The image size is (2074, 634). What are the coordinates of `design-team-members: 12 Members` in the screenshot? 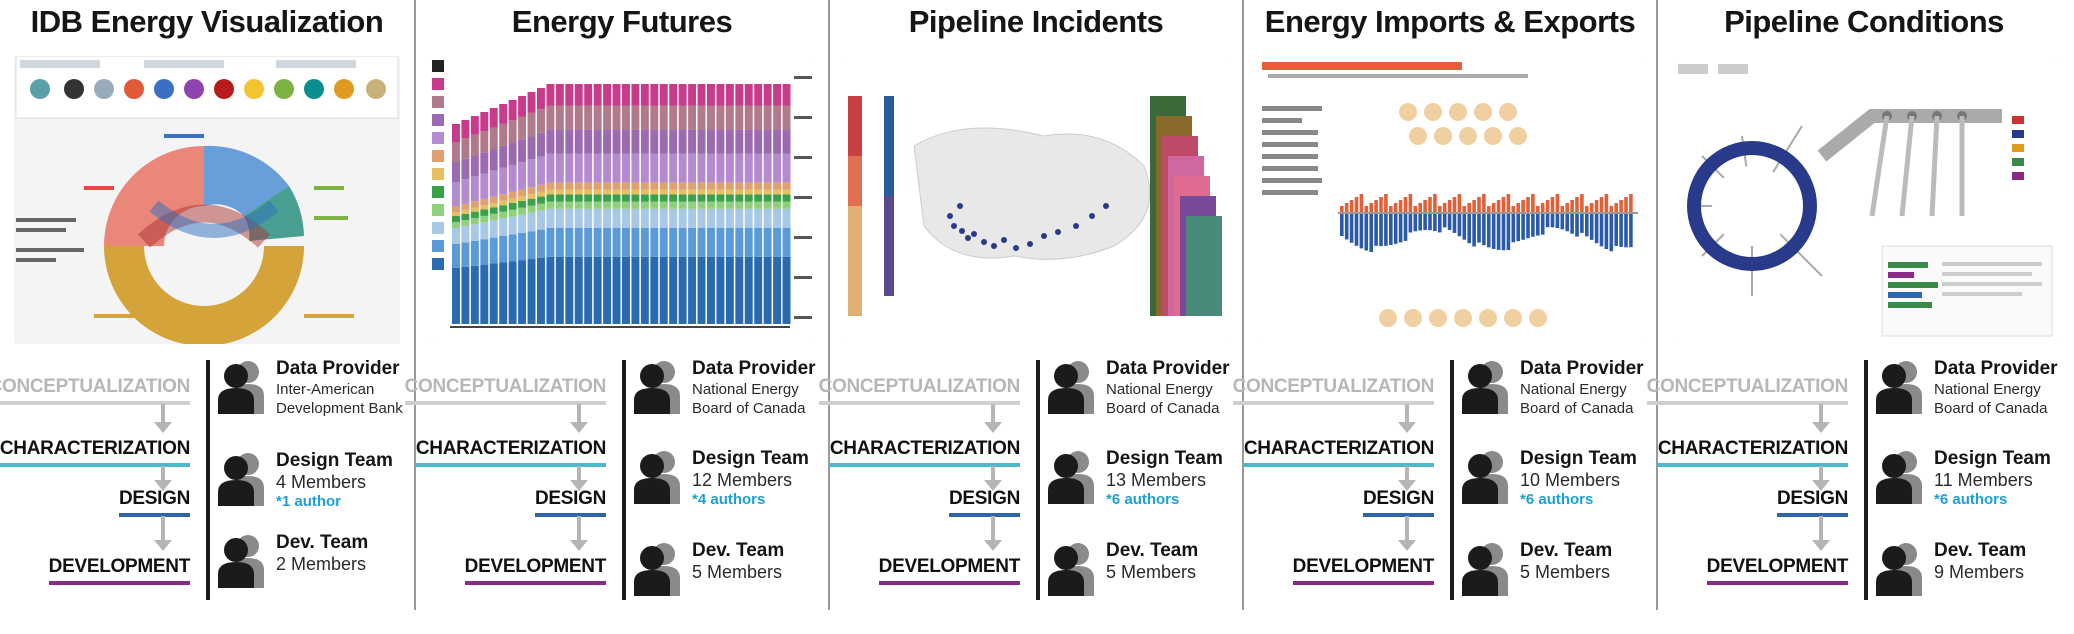 It's located at (742, 480).